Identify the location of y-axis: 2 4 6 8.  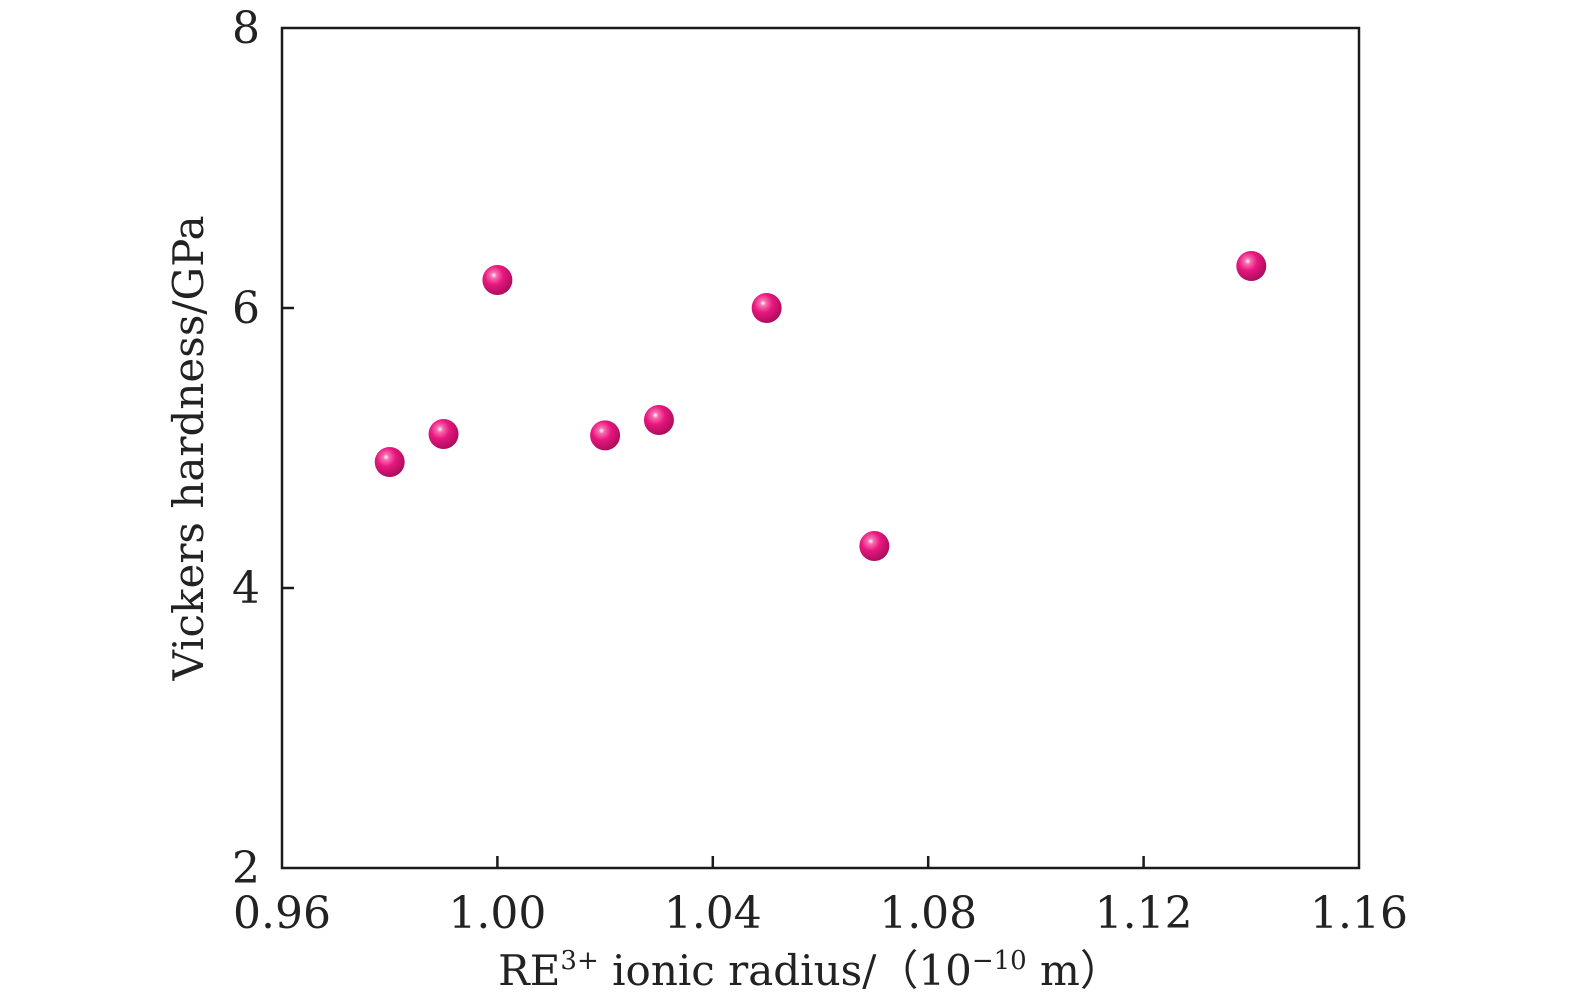
(263, 448).